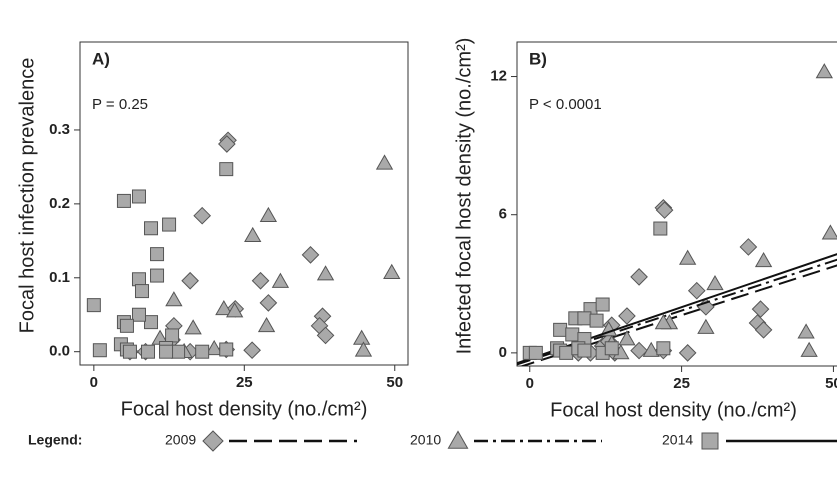  I want to click on y-tick-label: 0.0, so click(59, 351).